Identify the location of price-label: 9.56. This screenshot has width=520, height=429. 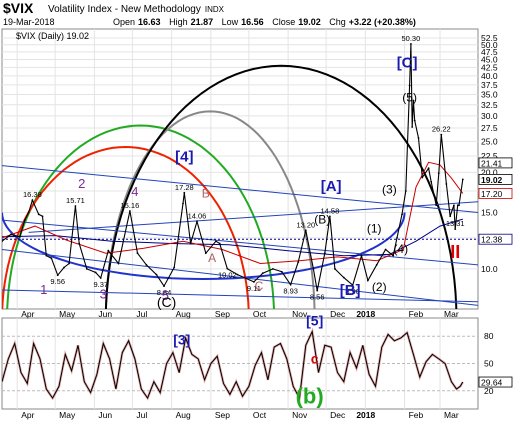
(57, 281).